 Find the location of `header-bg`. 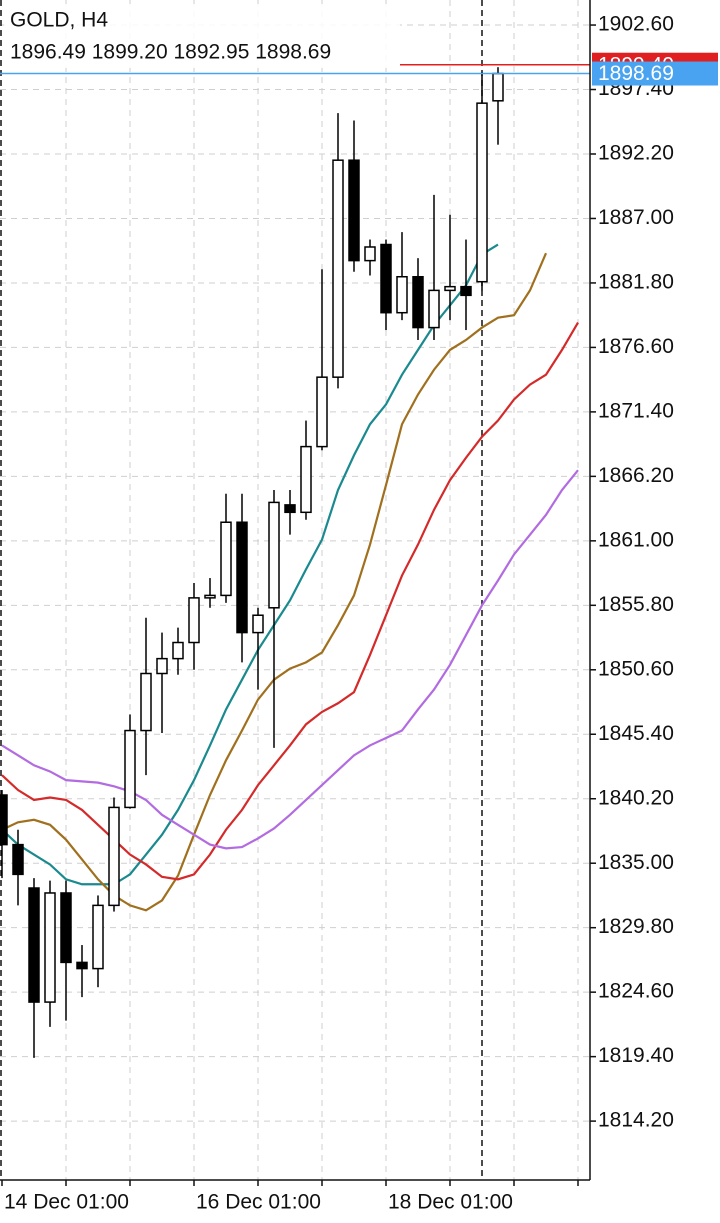

header-bg is located at coordinates (202, 36).